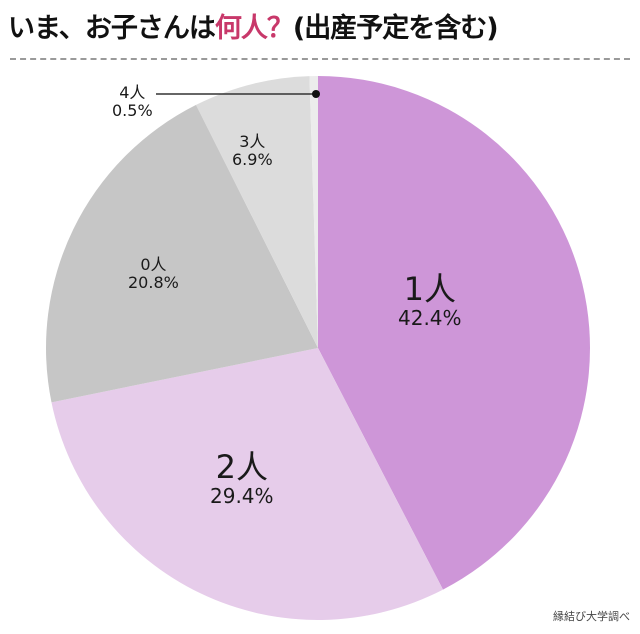  What do you see at coordinates (320, 59) in the screenshot?
I see `dashed-divider` at bounding box center [320, 59].